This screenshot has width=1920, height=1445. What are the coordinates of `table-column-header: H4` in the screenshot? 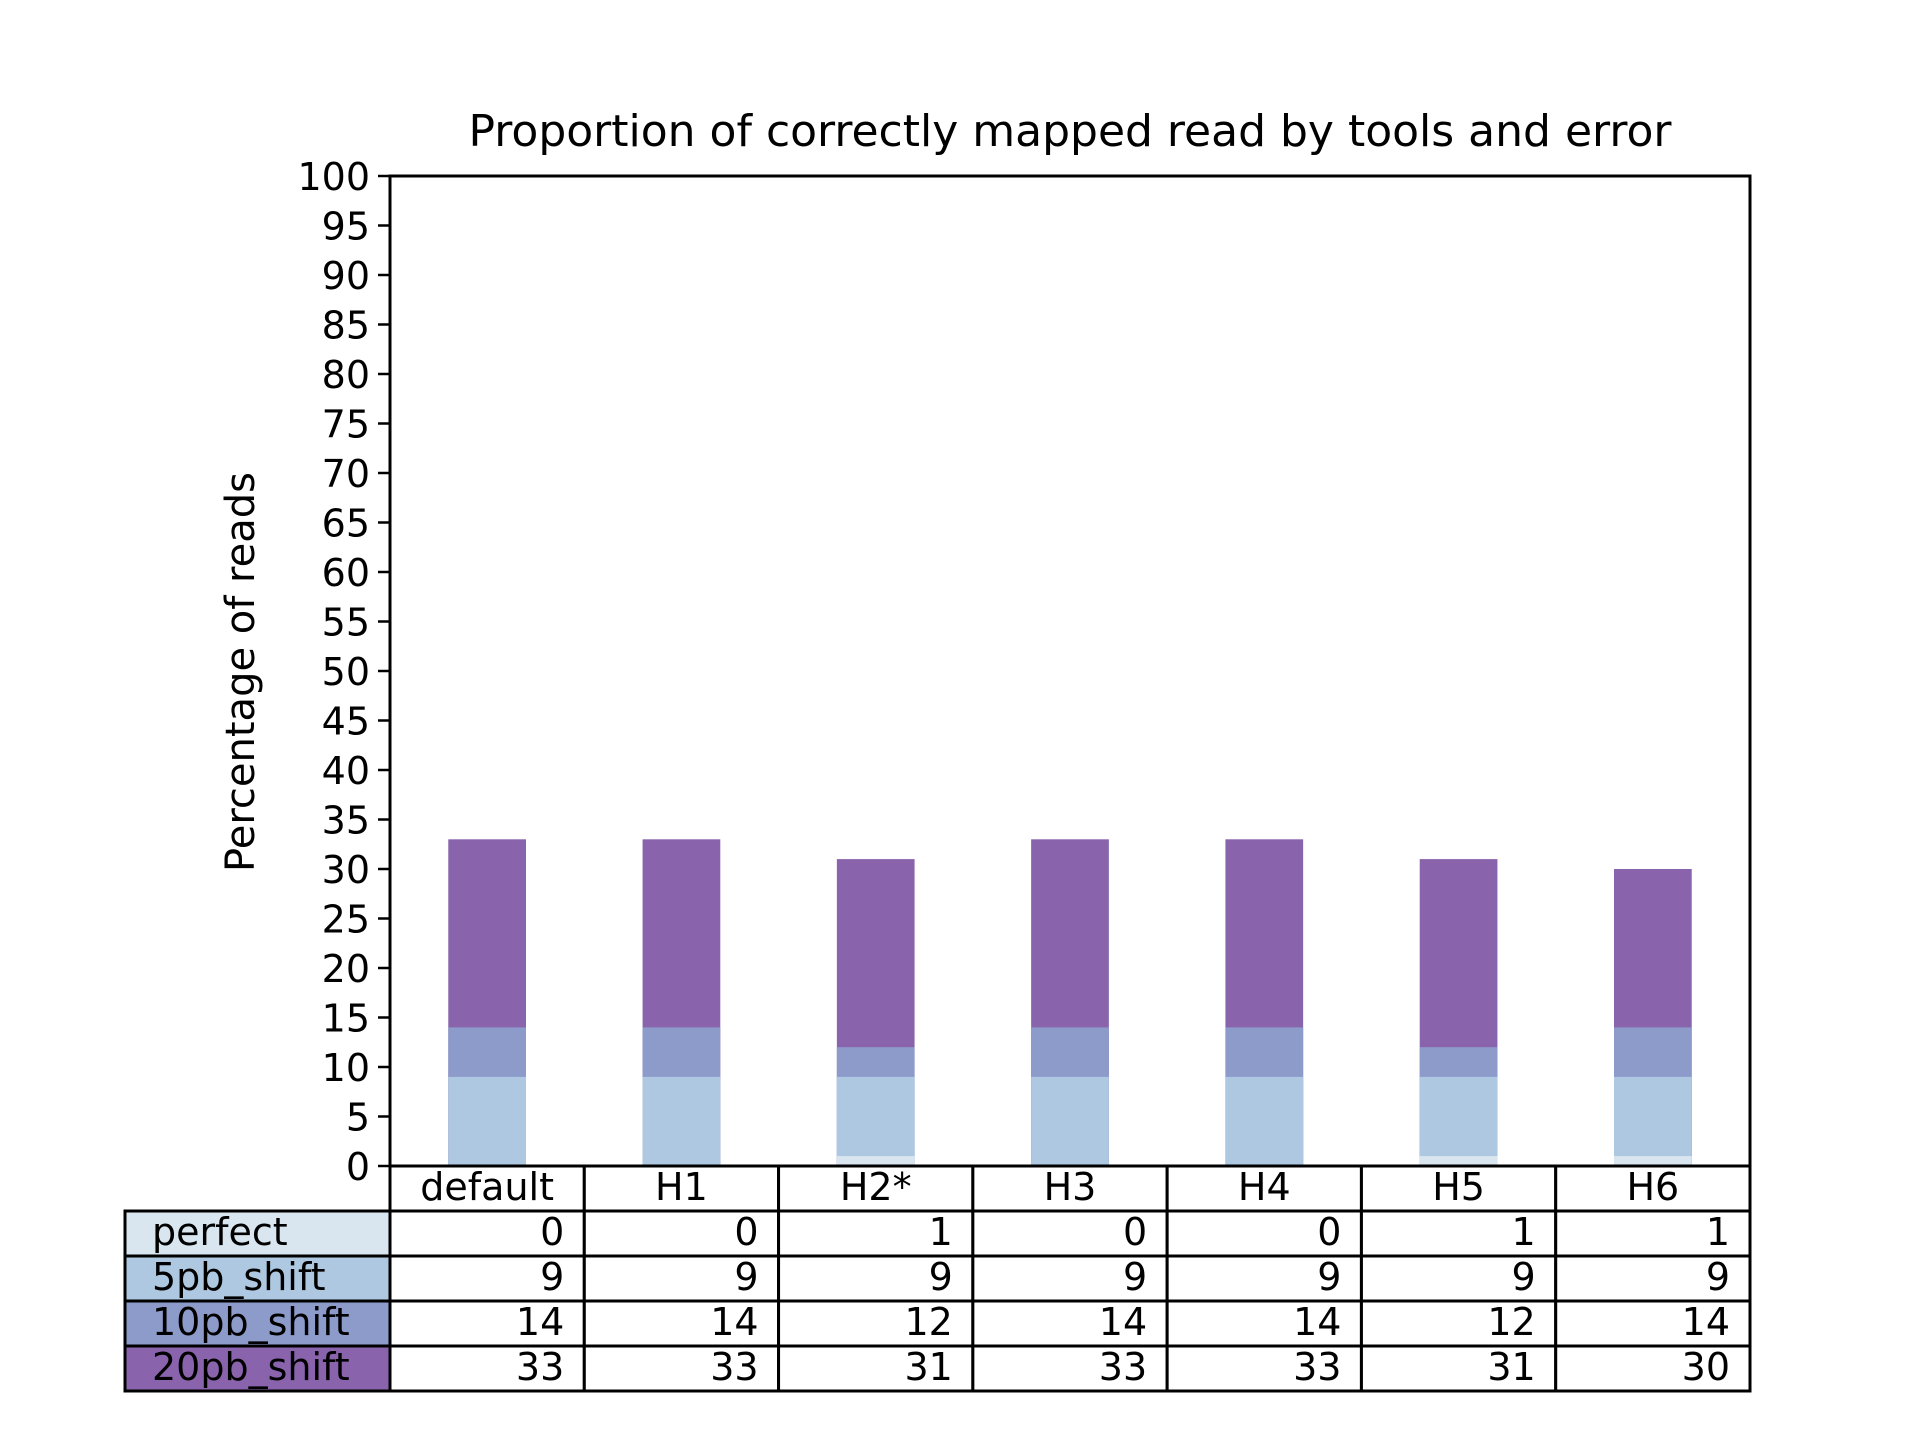 It's located at (1264, 1187).